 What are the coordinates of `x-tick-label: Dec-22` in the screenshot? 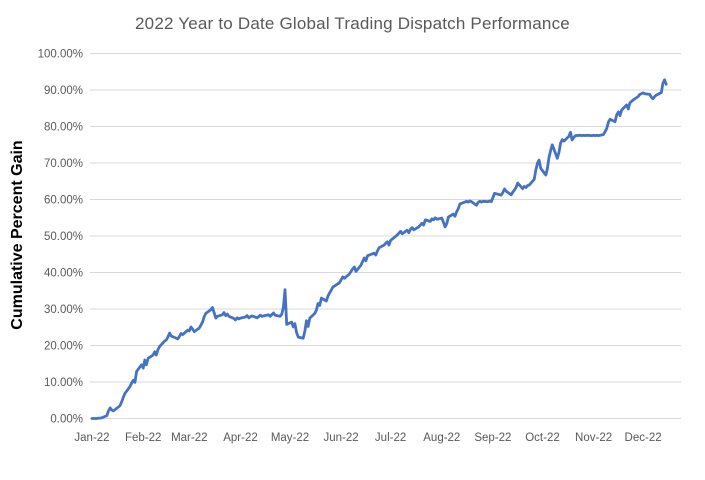 It's located at (643, 438).